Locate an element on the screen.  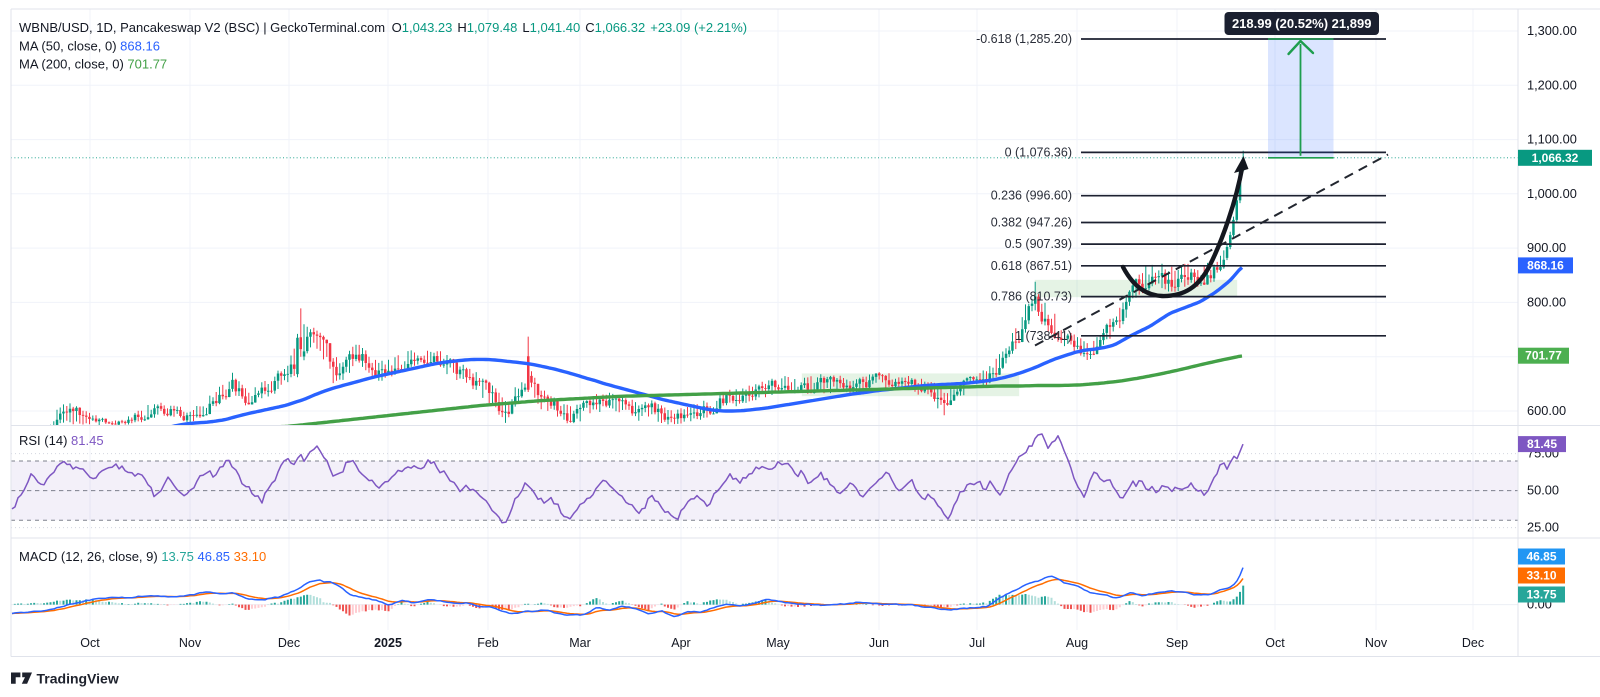
svg-text: Sep is located at coordinates (1177, 643).